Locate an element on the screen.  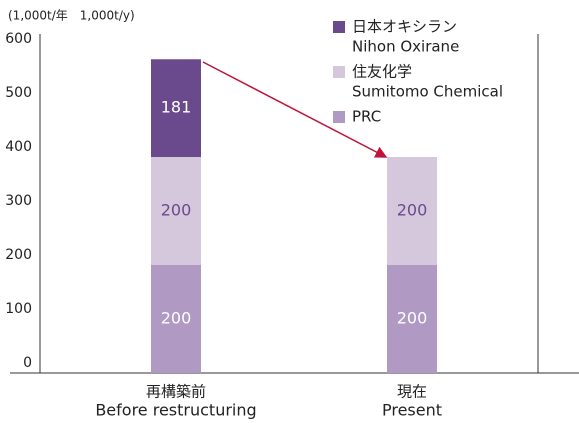
y-axis-label: (1,000t/年 1,000t/y) is located at coordinates (71, 16).